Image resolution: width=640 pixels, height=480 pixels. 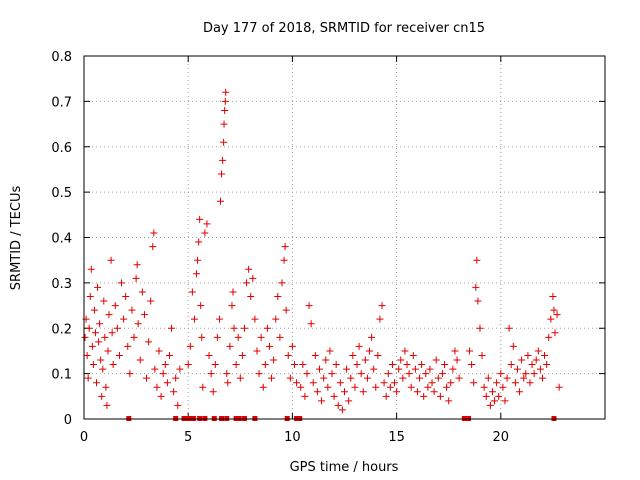 What do you see at coordinates (396, 437) in the screenshot?
I see `x-tick-label: 15` at bounding box center [396, 437].